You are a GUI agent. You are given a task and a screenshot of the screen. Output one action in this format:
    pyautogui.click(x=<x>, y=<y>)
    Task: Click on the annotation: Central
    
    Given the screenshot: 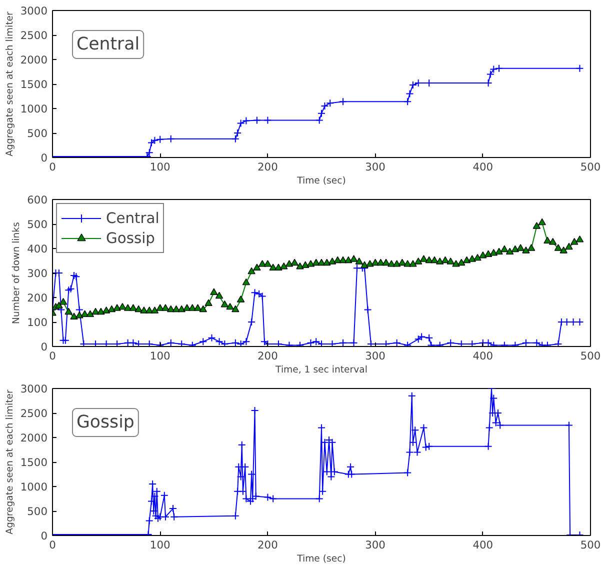 What is the action you would take?
    pyautogui.click(x=108, y=44)
    